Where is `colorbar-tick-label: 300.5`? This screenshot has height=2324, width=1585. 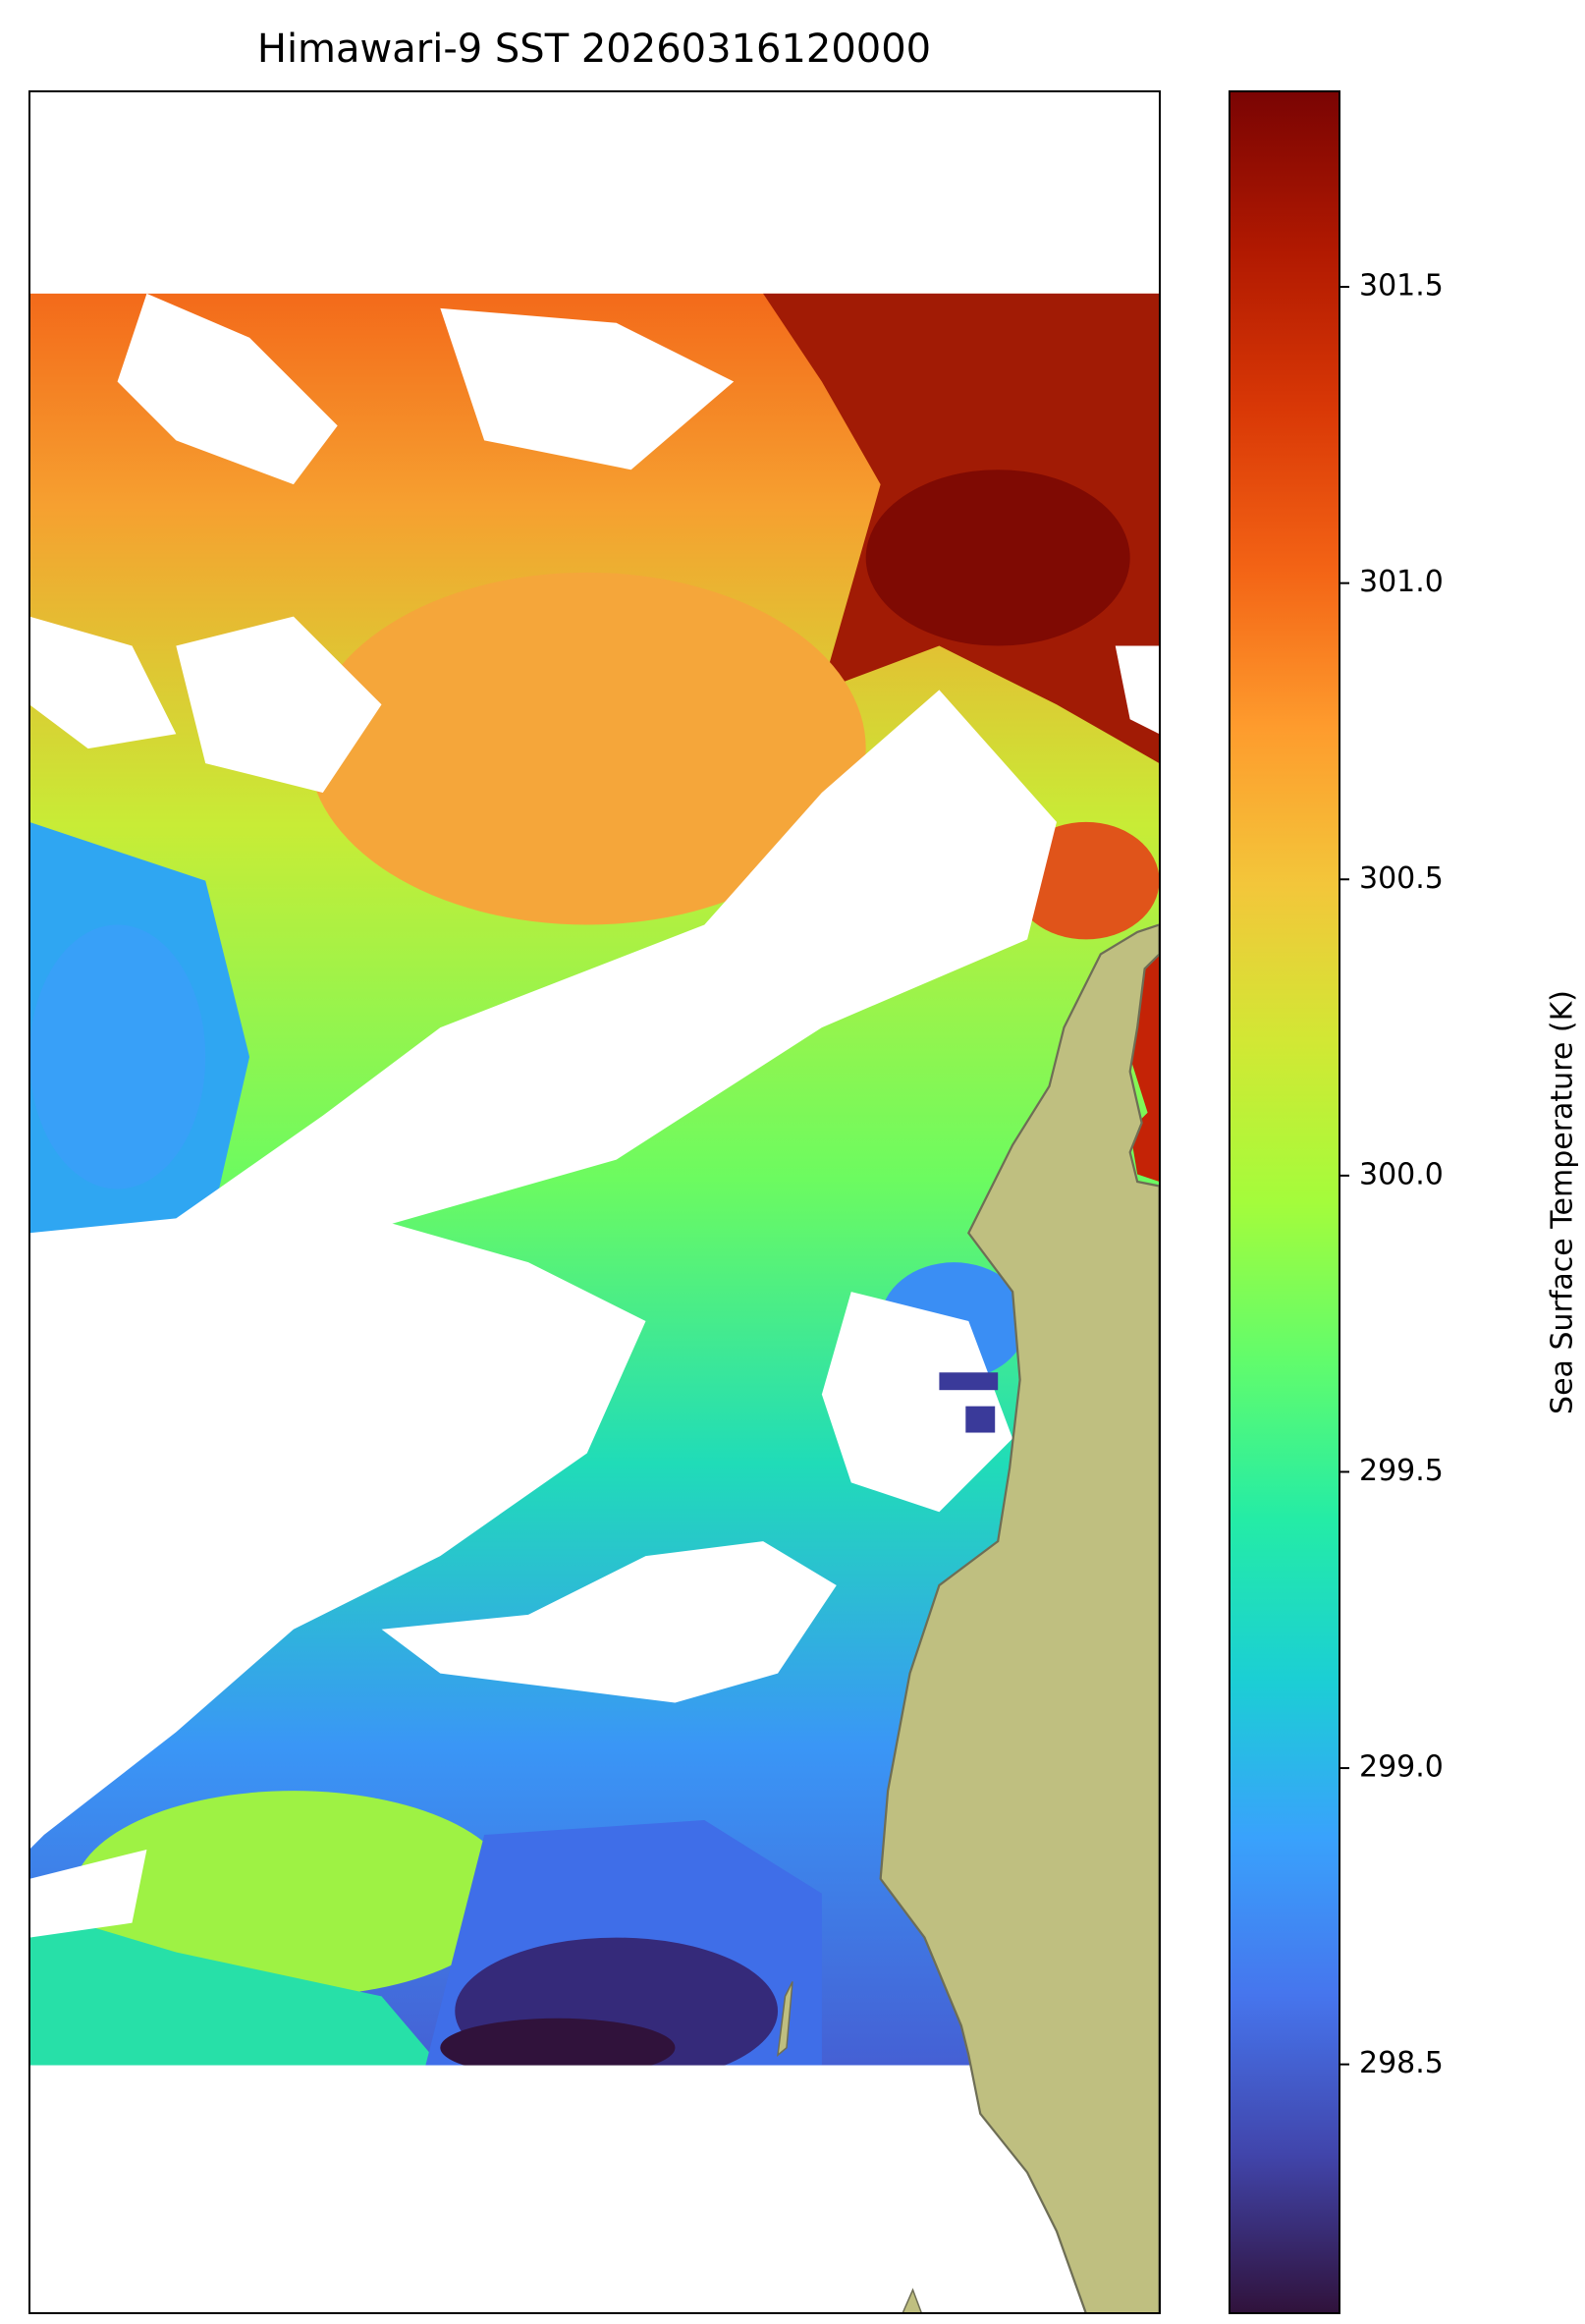
colorbar-tick-label: 300.5 is located at coordinates (1401, 879).